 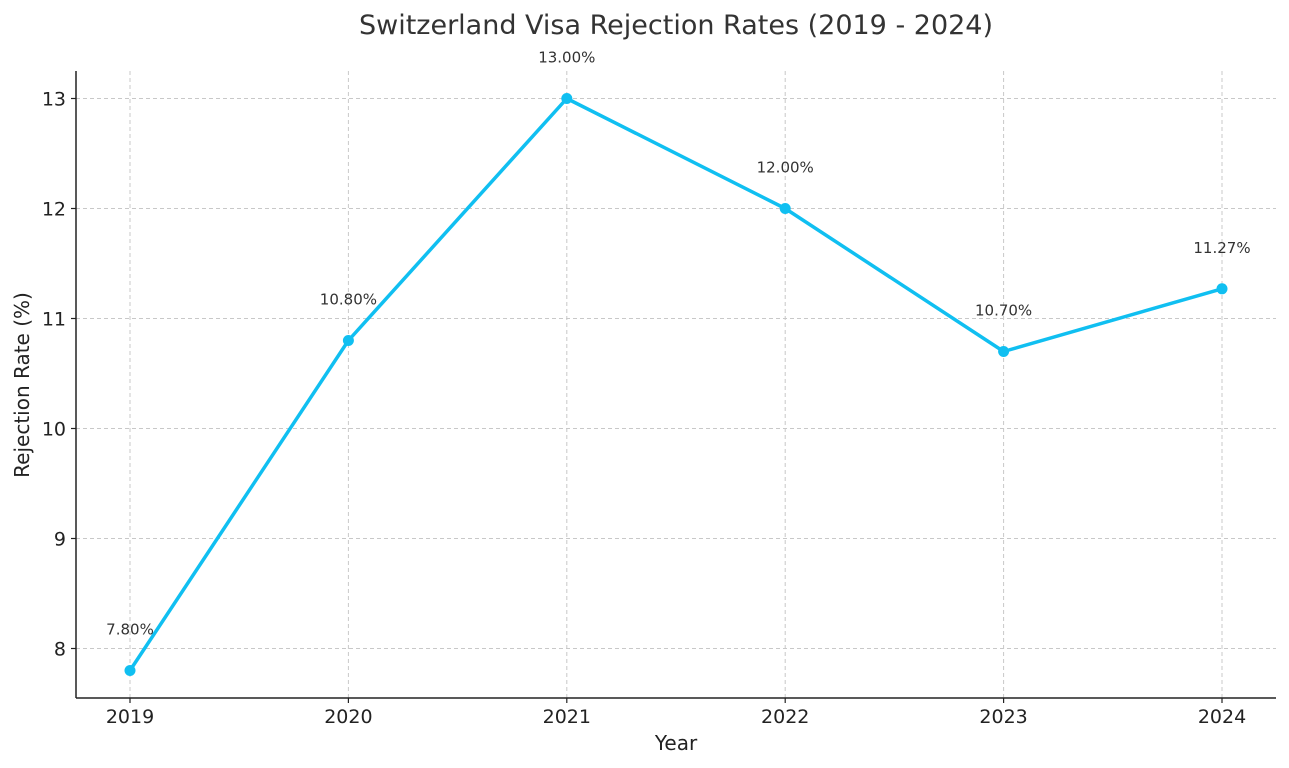 I want to click on x-tick-label: 2023, so click(x=1003, y=717).